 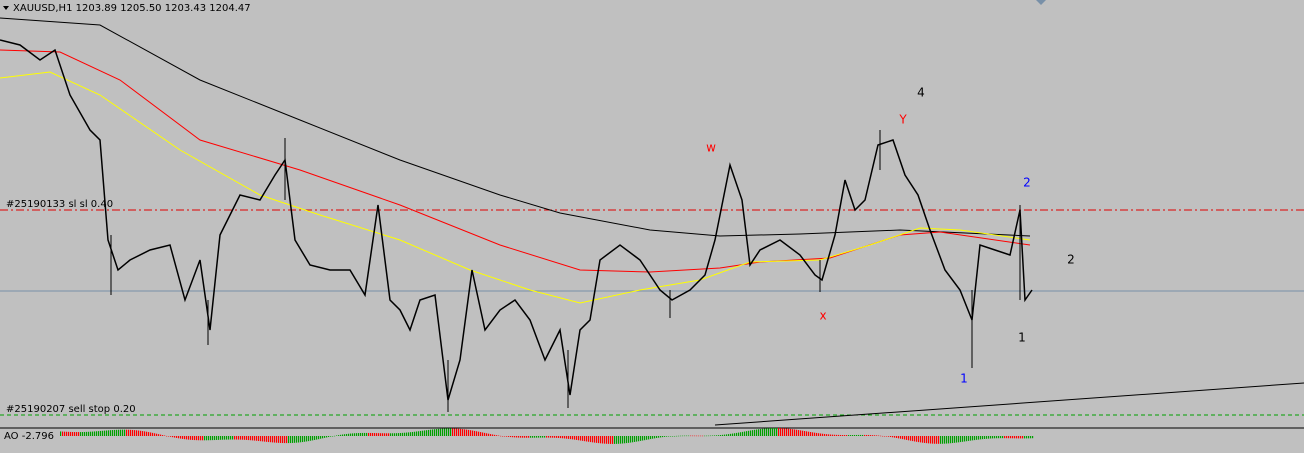 What do you see at coordinates (1041, 2) in the screenshot?
I see `shift-marker` at bounding box center [1041, 2].